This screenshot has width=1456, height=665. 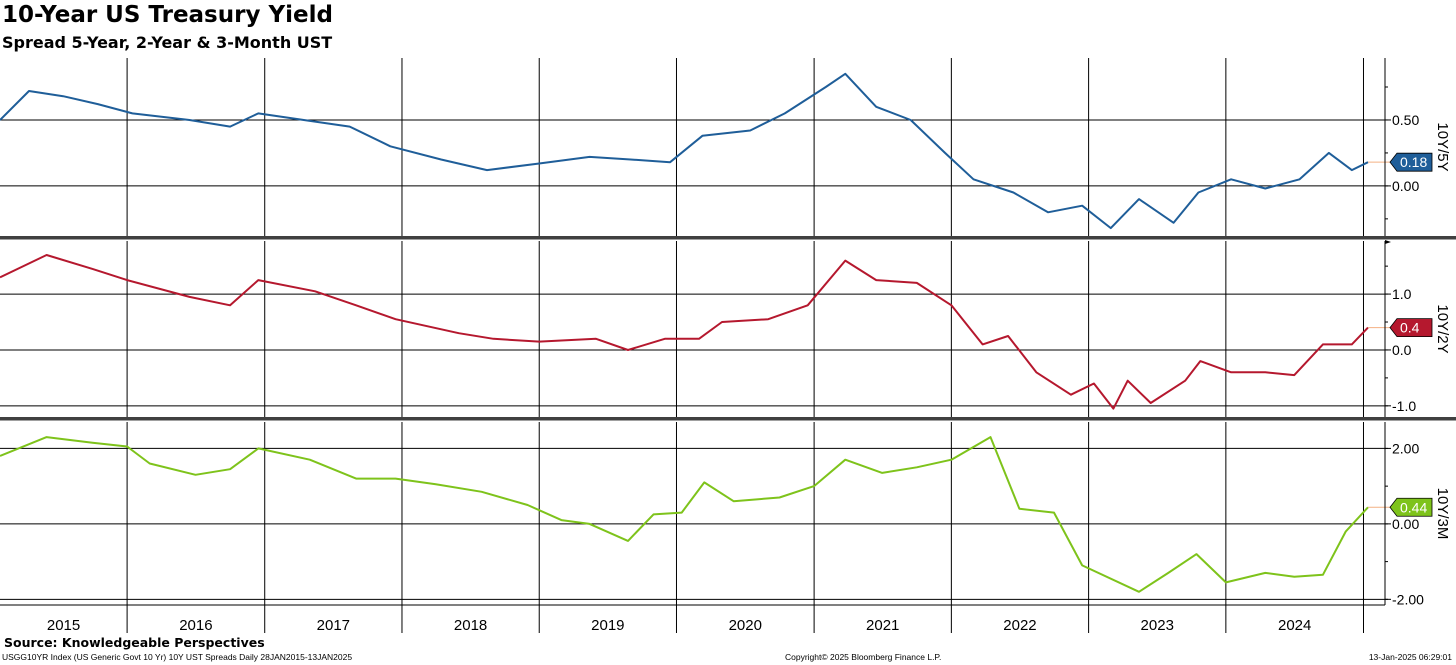 I want to click on x-tick-label: 2019, so click(x=607, y=625).